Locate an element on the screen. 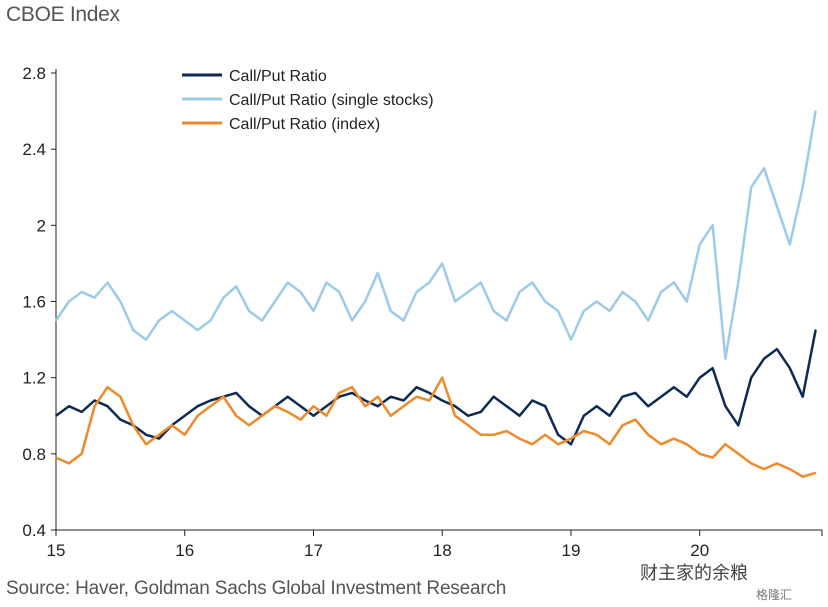 Image resolution: width=828 pixels, height=607 pixels. y-tick-label: 2.4 is located at coordinates (34, 149).